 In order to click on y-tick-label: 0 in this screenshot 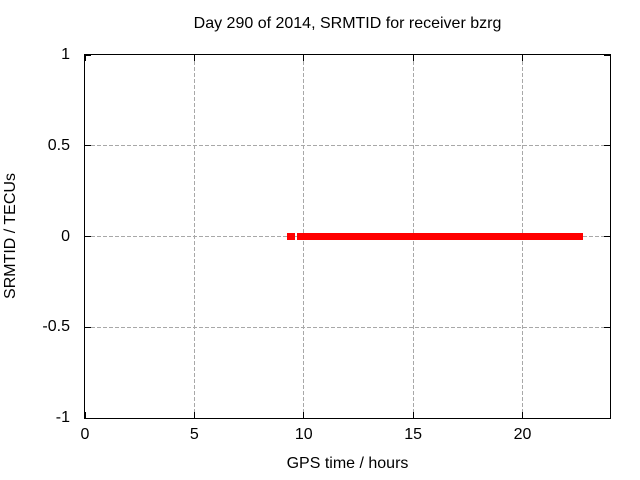, I will do `click(65, 236)`.